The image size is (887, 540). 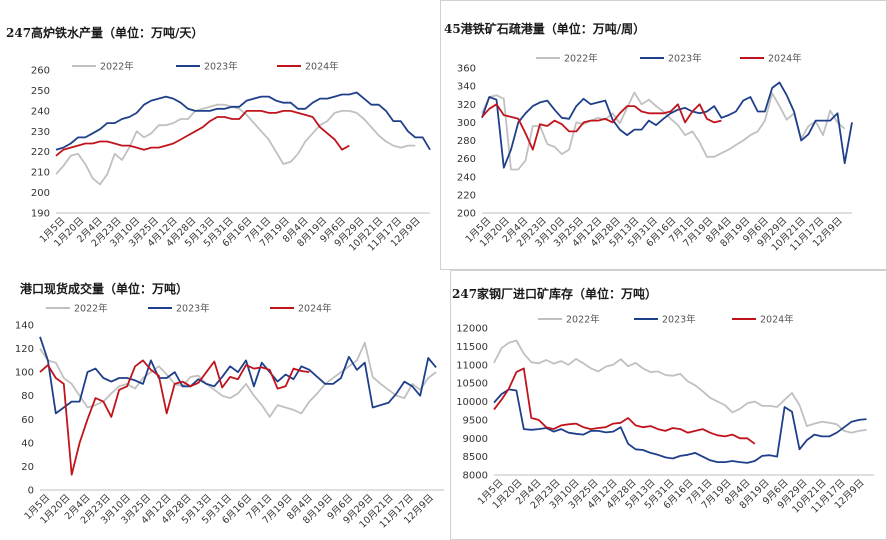 I want to click on y-tick-label: 9000, so click(x=475, y=439).